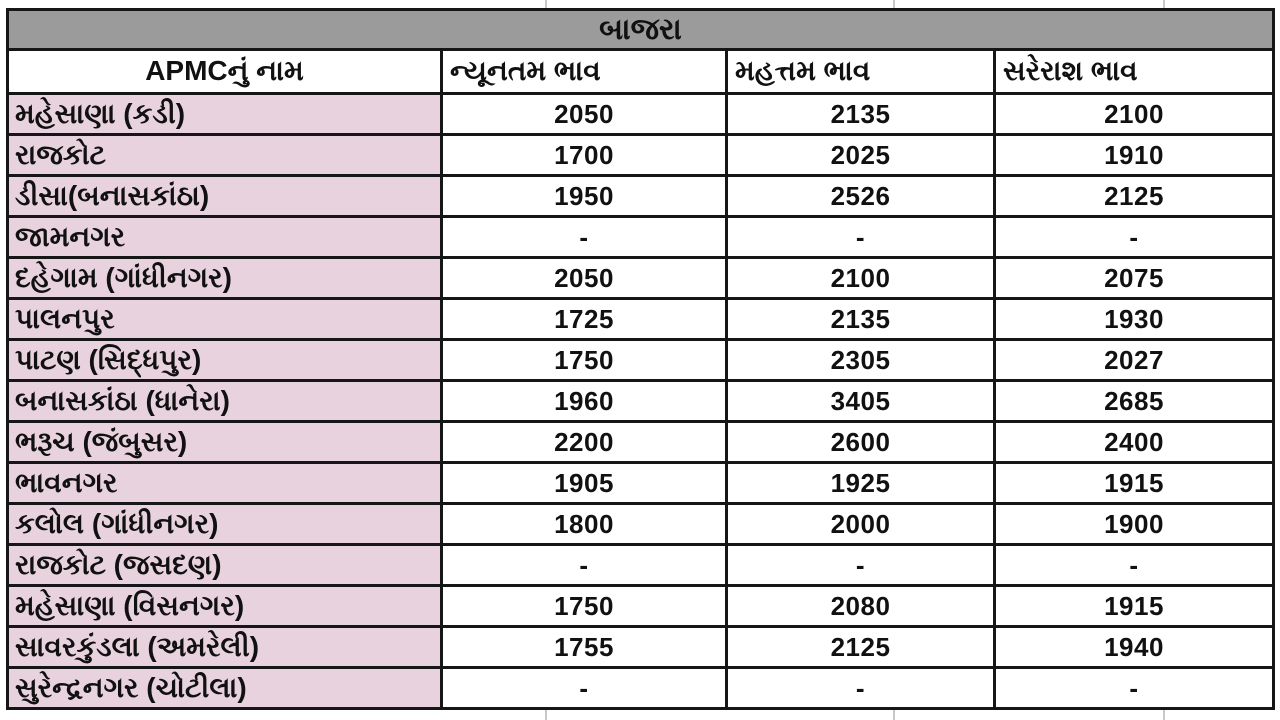 The image size is (1280, 720). Describe the element at coordinates (224, 688) in the screenshot. I see `apmc-name-cell: સુરેન્દ્રનગર (ચોટીલા)` at that location.